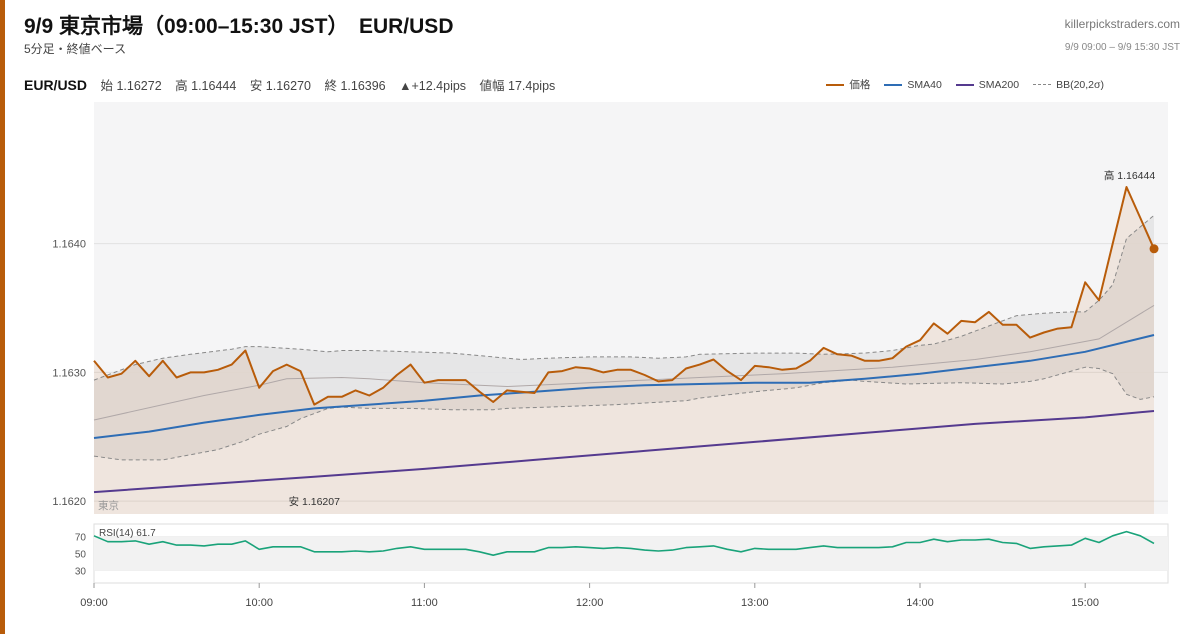 Image resolution: width=1200 pixels, height=634 pixels. Describe the element at coordinates (259, 603) in the screenshot. I see `x-tick-label: 10:00` at that location.